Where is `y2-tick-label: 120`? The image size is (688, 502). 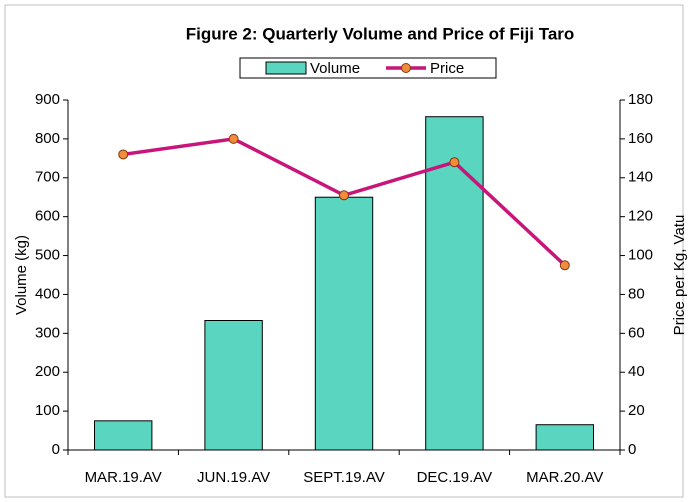
y2-tick-label: 120 is located at coordinates (640, 216).